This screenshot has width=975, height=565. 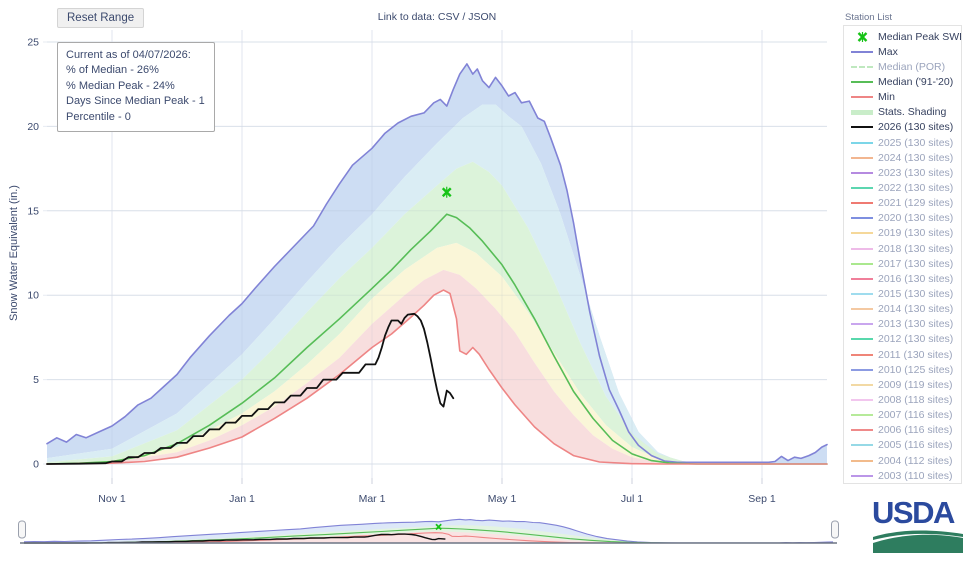 I want to click on legend-item-label: 2020 (130 sites), so click(x=916, y=218).